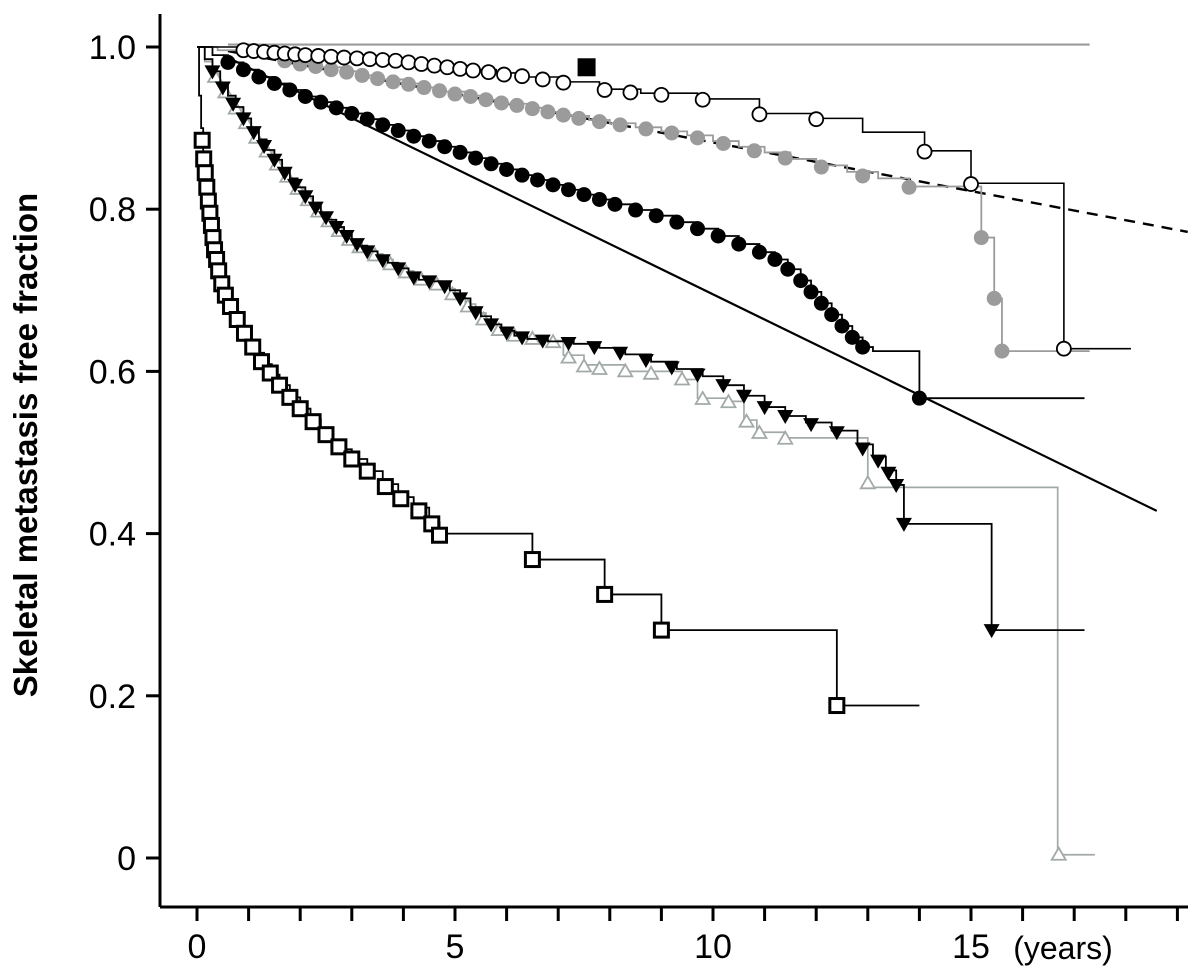 This screenshot has width=1200, height=975. Describe the element at coordinates (112, 372) in the screenshot. I see `y-tick-label: 0.6` at that location.